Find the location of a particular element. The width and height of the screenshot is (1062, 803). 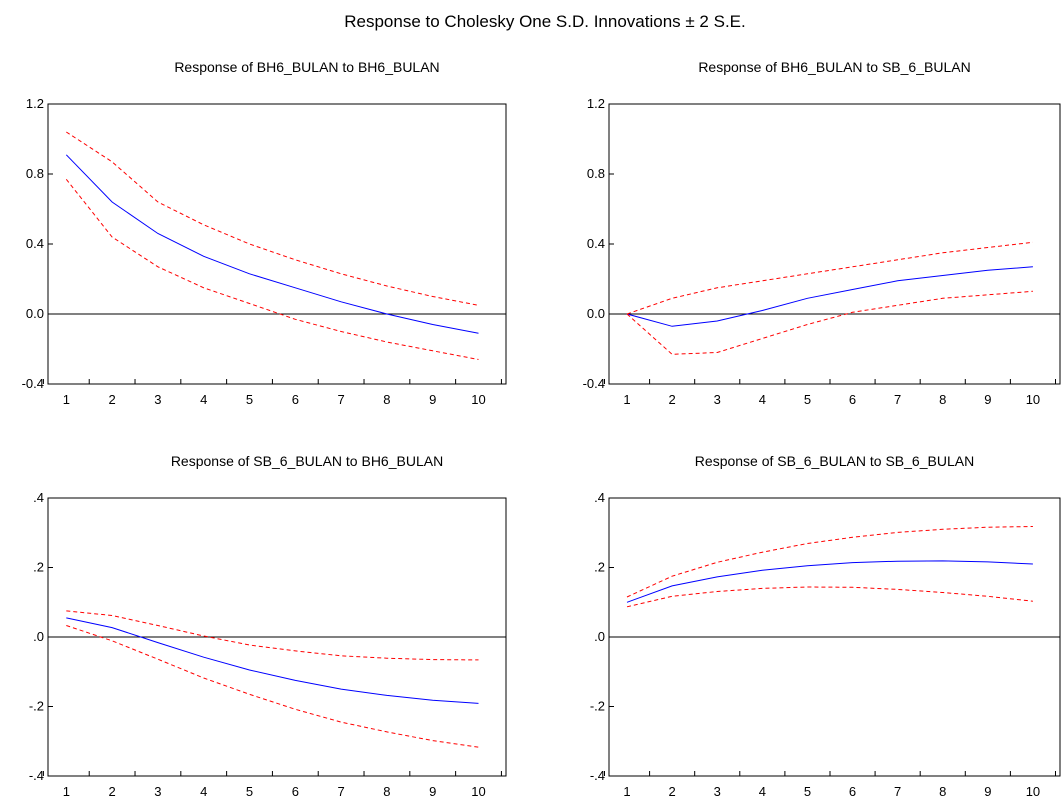

panel-title: Response of SB_6_BULAN to BH6_BULAN is located at coordinates (307, 461).